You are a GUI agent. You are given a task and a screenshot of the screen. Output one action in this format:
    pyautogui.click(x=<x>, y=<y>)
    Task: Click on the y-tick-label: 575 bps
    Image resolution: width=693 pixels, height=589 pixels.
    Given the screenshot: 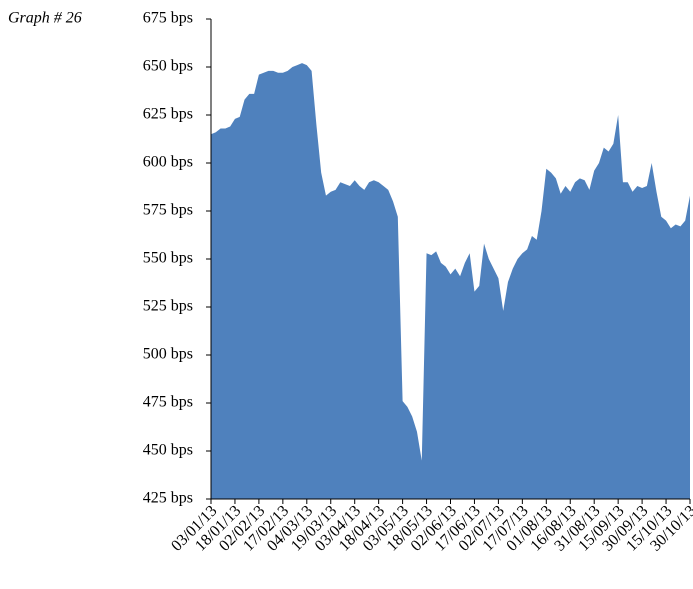 What is the action you would take?
    pyautogui.click(x=168, y=210)
    